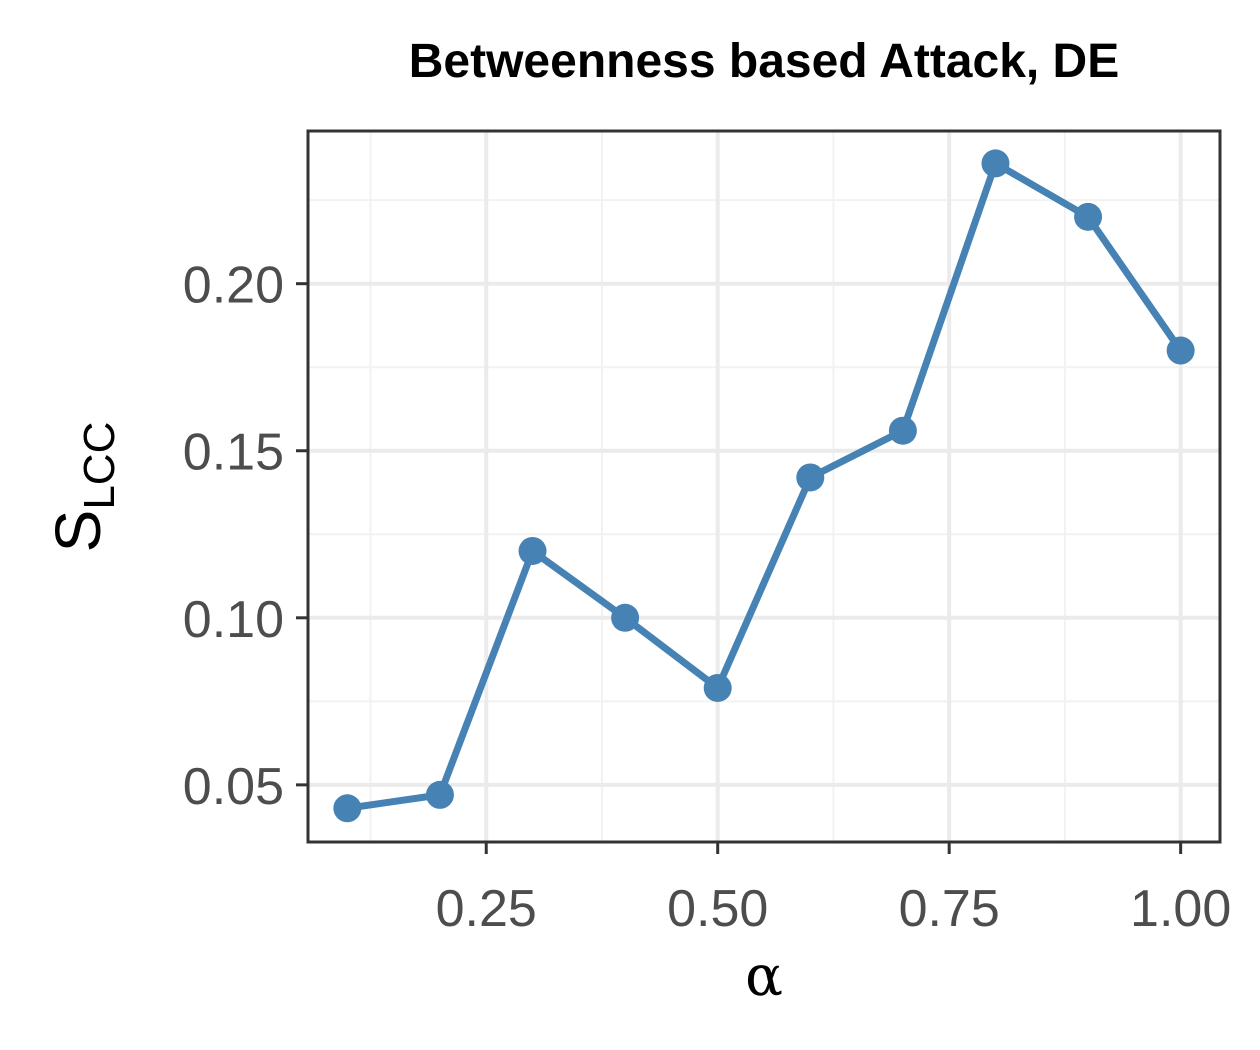 This screenshot has height=1050, width=1260. What do you see at coordinates (78, 531) in the screenshot?
I see `y-axis-title-main: S` at bounding box center [78, 531].